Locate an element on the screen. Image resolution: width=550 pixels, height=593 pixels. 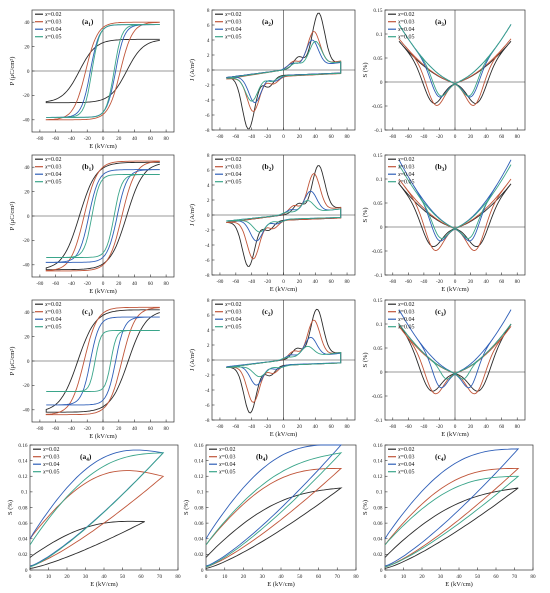
y-tick-label: 8 is located at coordinates (208, 11).